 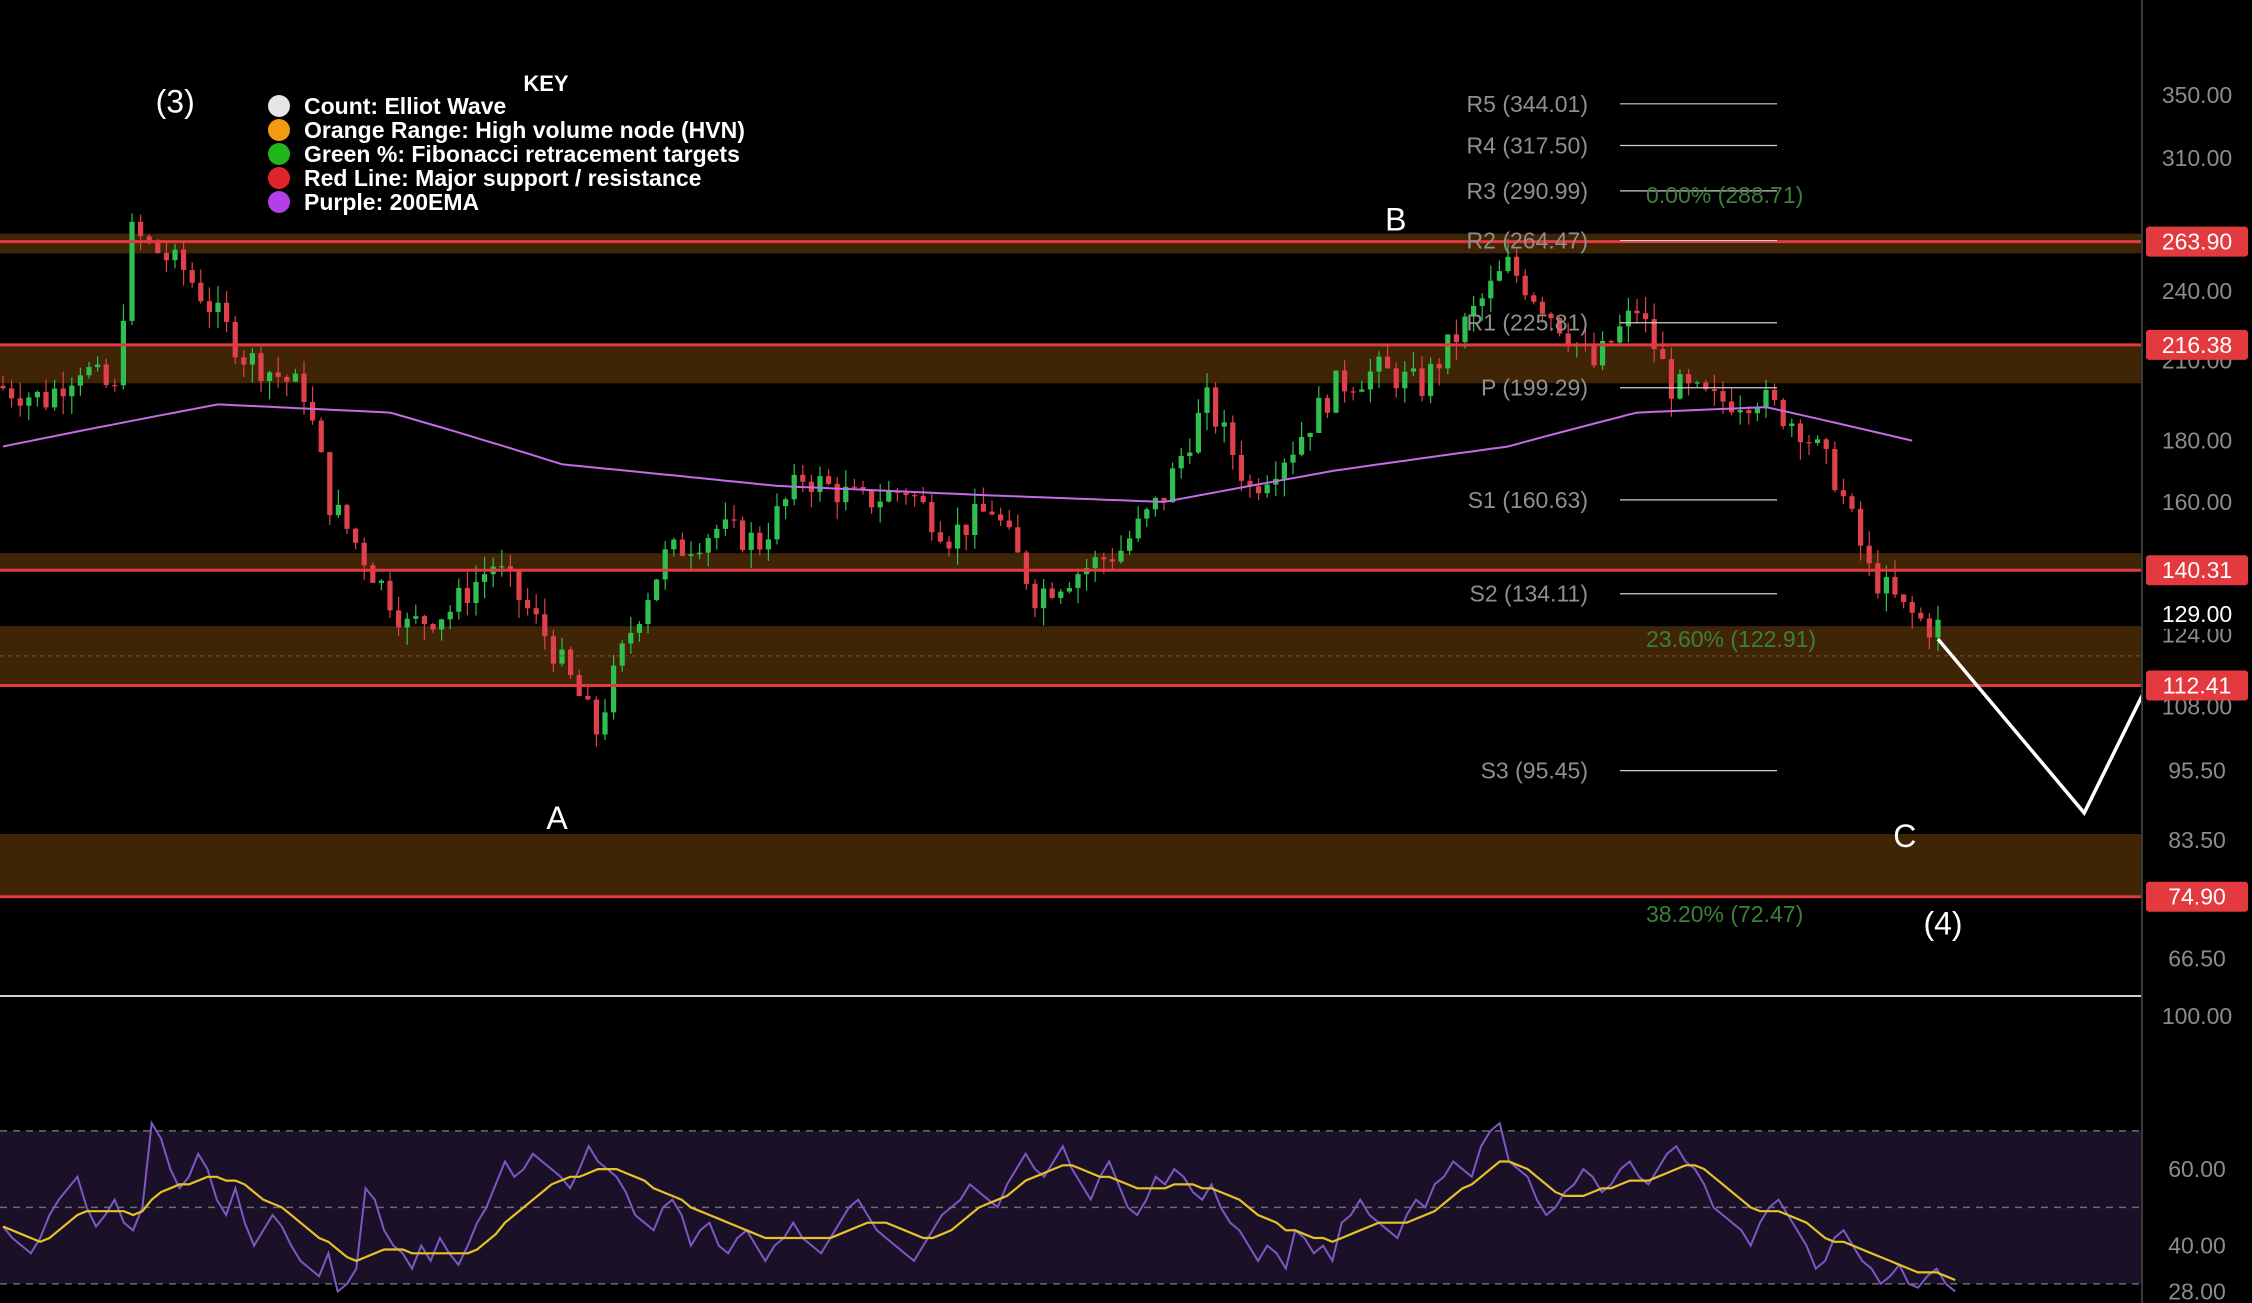 I want to click on legend-label: Orange Range: High volume node (HVN), so click(x=524, y=130).